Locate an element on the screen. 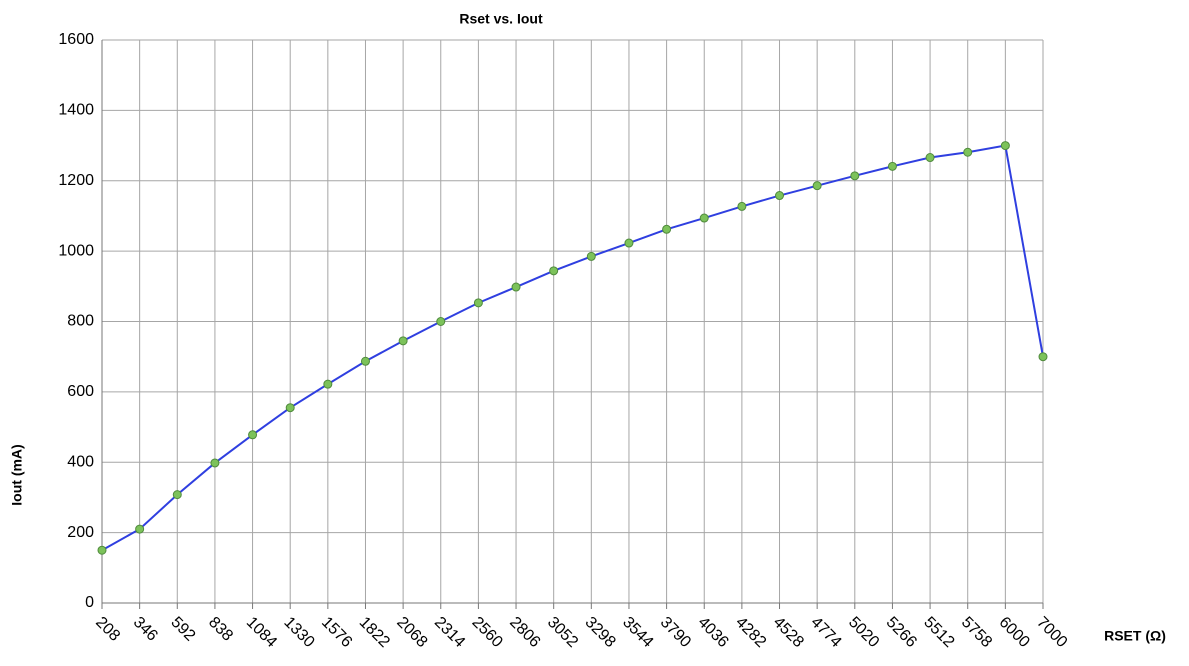  y-tick-label: 200 is located at coordinates (80, 532).